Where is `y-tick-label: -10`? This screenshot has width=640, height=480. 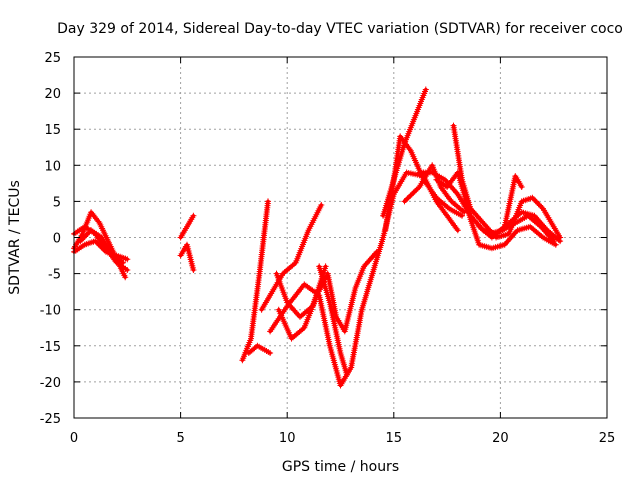
y-tick-label: -10 is located at coordinates (50, 311).